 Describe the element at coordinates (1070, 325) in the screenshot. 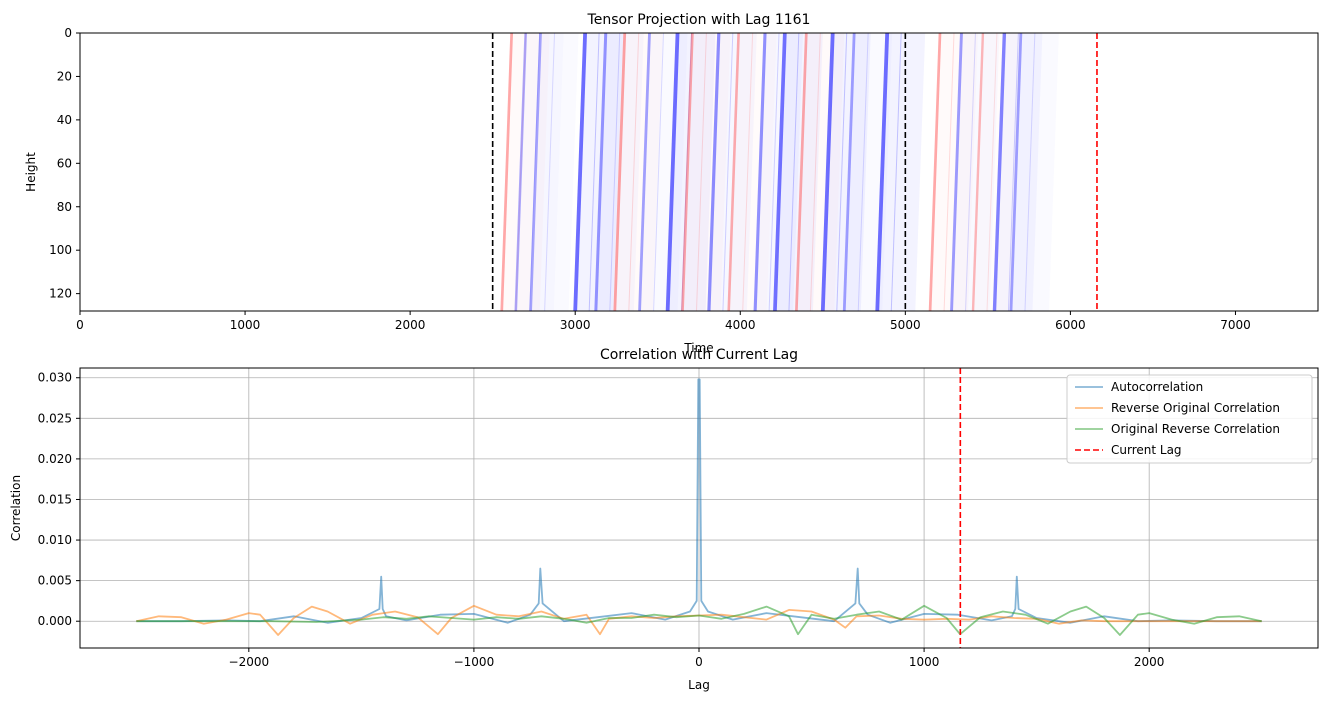

I see `x-tick-label: 6000` at that location.